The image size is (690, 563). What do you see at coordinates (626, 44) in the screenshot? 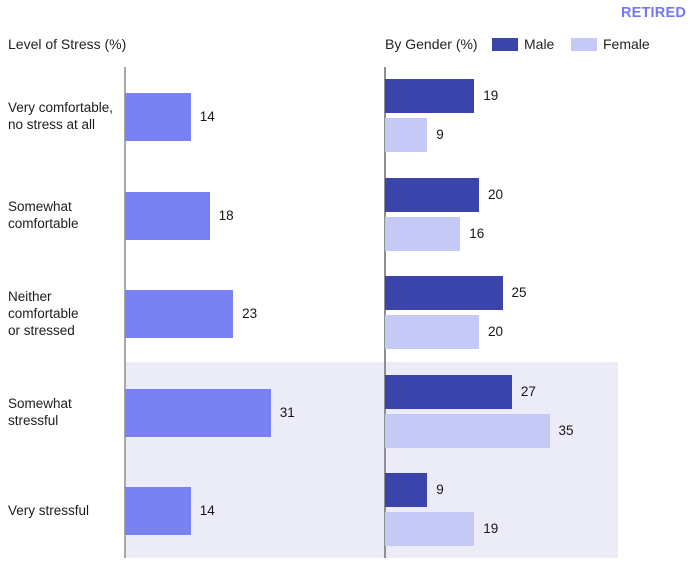
I see `female-legend-label: Female` at bounding box center [626, 44].